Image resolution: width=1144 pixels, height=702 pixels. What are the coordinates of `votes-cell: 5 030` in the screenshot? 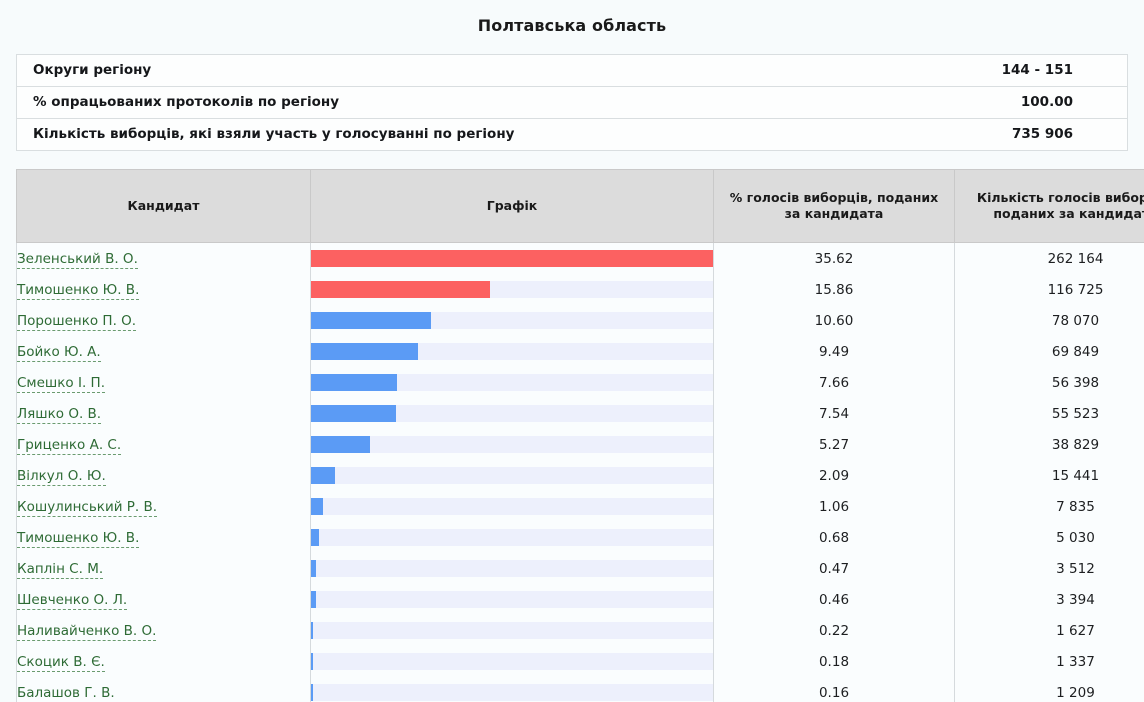 It's located at (1049, 537).